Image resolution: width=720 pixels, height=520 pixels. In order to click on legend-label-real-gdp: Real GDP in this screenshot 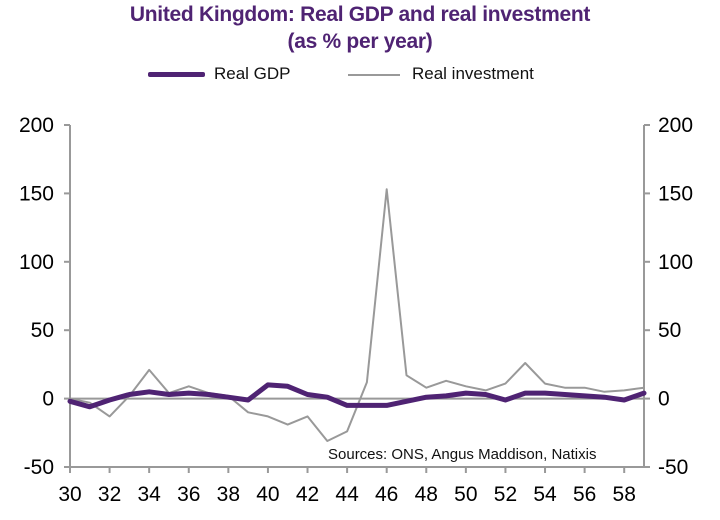, I will do `click(252, 73)`.